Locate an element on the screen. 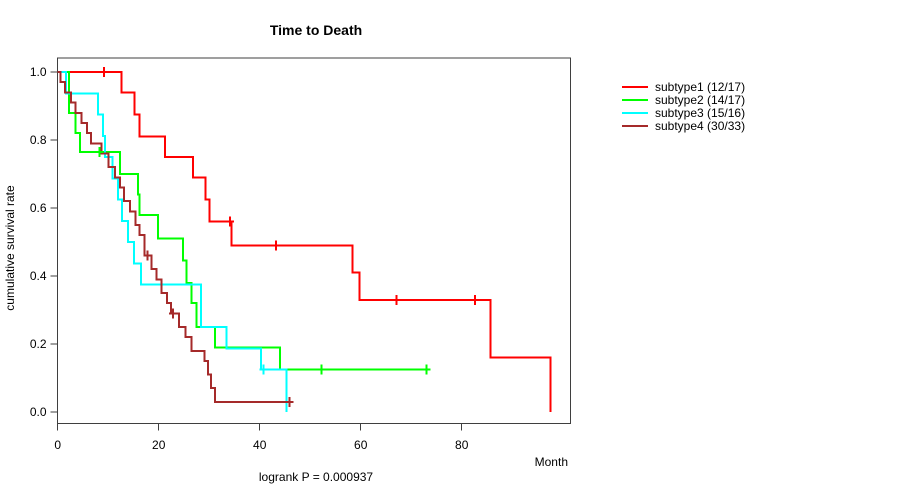 This screenshot has width=900, height=500. legend-item: subtype3 (15/16) is located at coordinates (683, 113).